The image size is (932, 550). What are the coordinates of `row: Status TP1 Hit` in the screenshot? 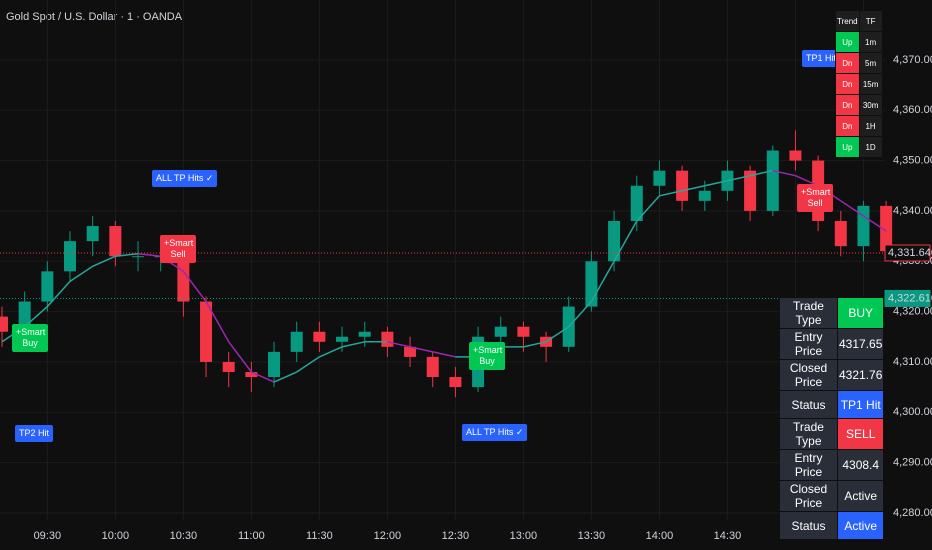 It's located at (832, 404).